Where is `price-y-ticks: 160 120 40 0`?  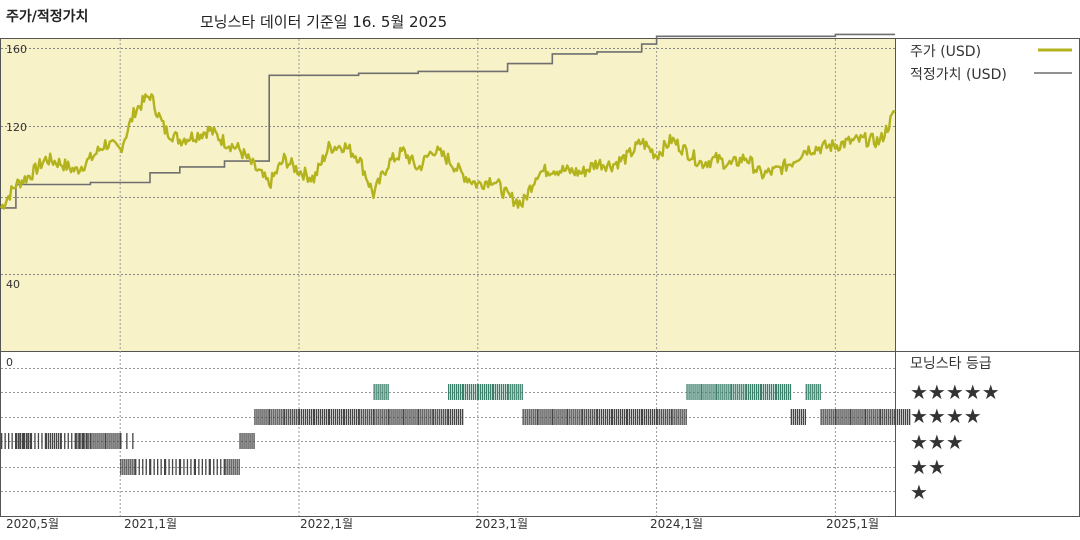 price-y-ticks: 160 120 40 0 is located at coordinates (16, 206).